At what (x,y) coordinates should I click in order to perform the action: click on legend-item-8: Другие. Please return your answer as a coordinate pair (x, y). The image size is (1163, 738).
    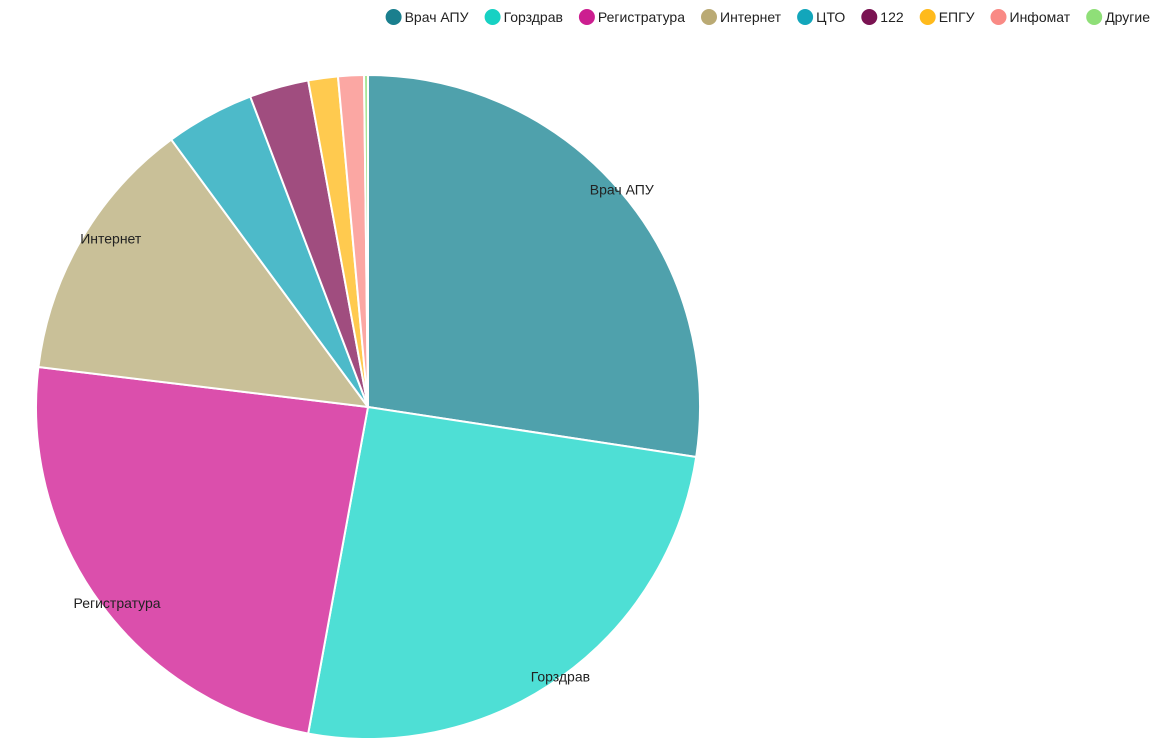
    Looking at the image, I should click on (1118, 17).